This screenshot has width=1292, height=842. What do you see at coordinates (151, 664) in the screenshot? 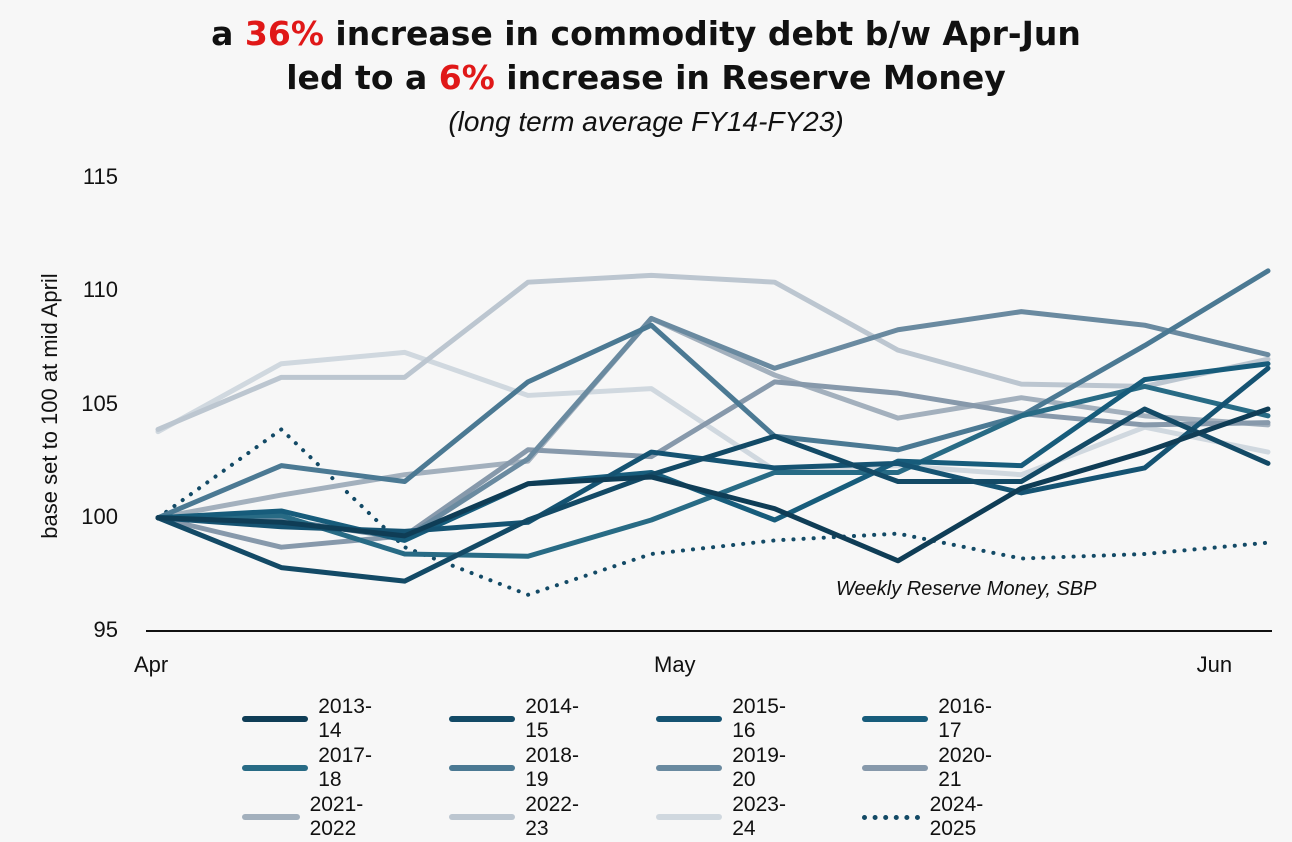
I see `x-tick-label: Apr` at bounding box center [151, 664].